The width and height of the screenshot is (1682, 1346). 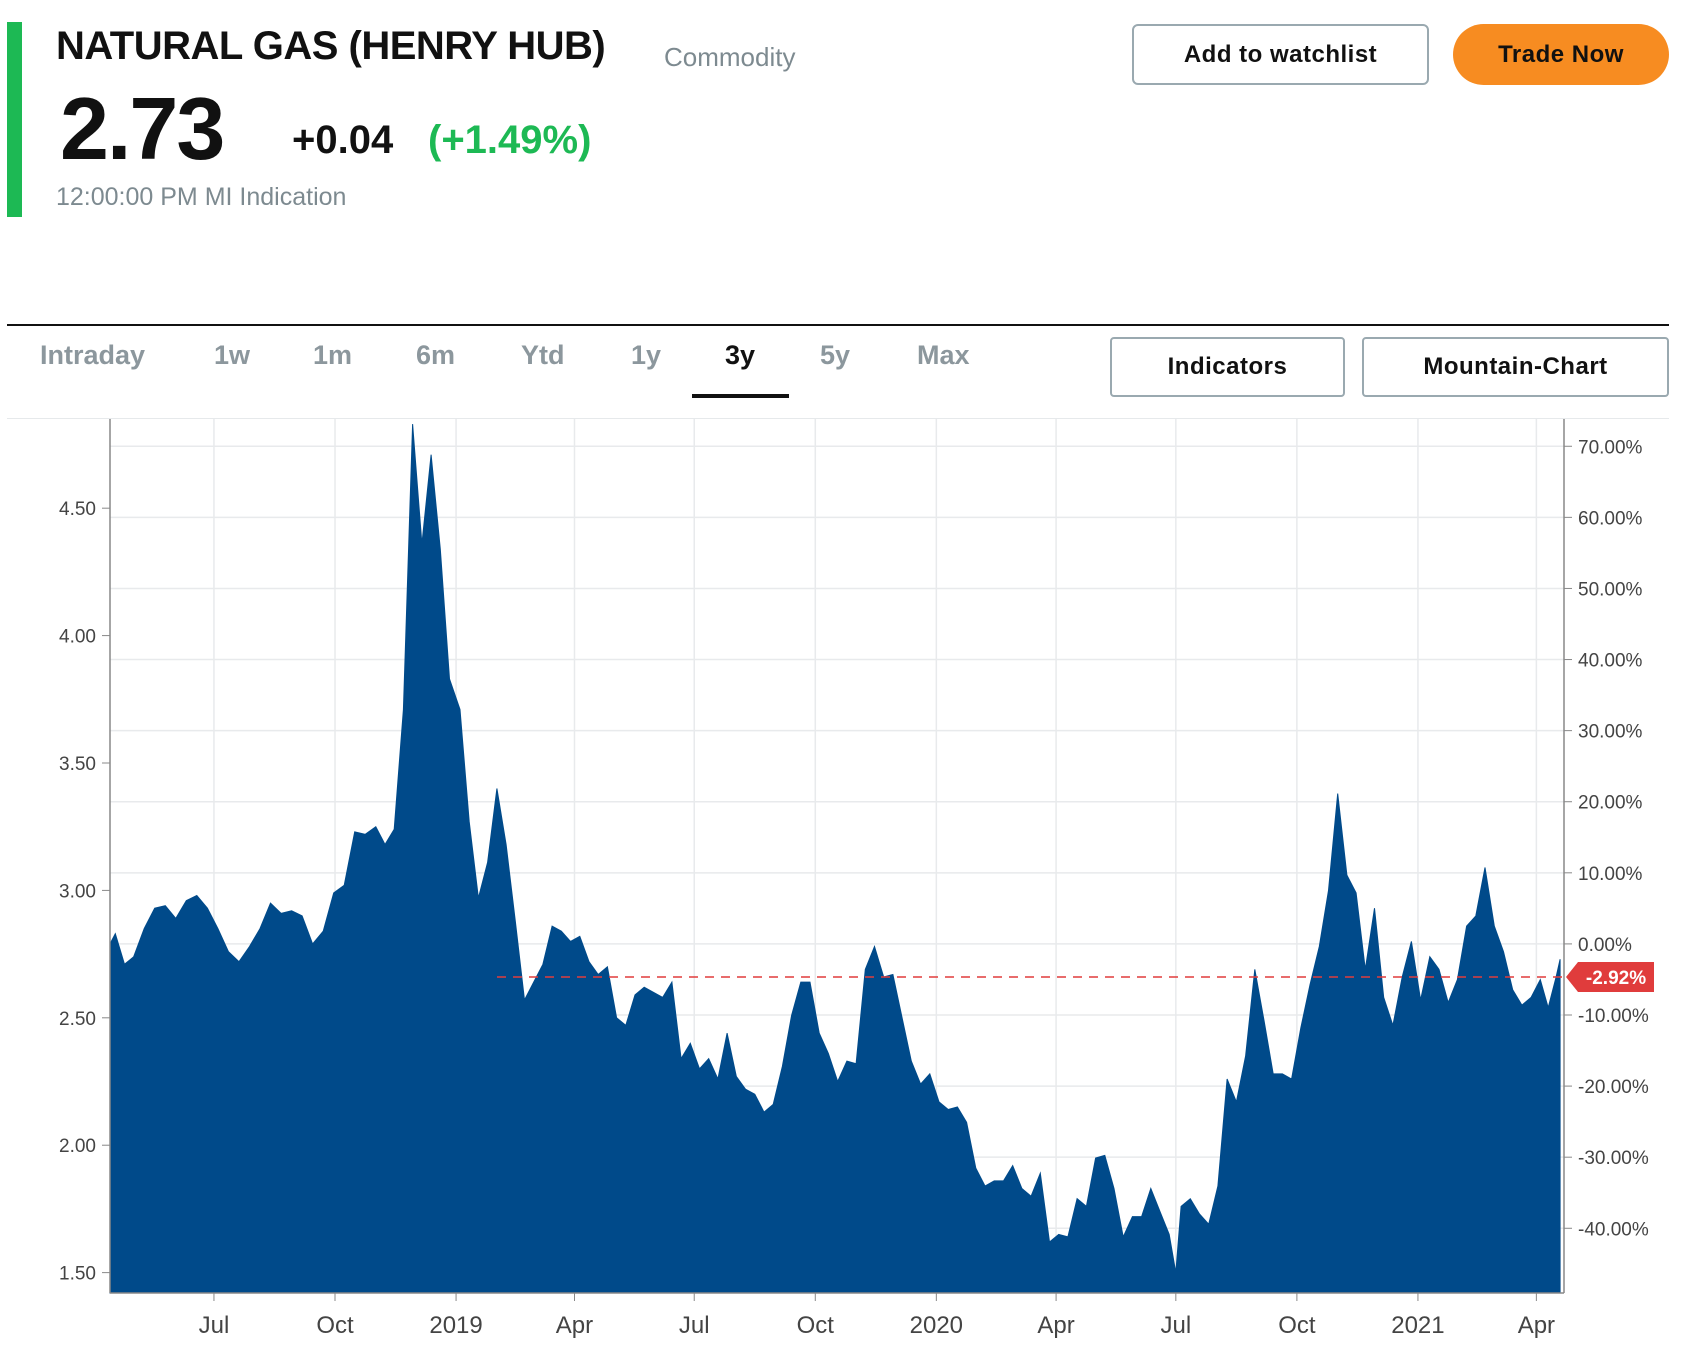 What do you see at coordinates (77, 764) in the screenshot?
I see `left-axis-tick-label: 3.50` at bounding box center [77, 764].